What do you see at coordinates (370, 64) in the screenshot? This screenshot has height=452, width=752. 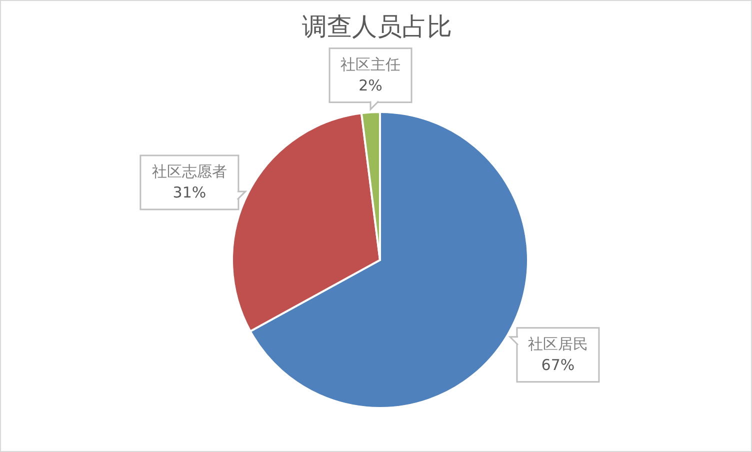 I see `slice-label: 社区主任` at bounding box center [370, 64].